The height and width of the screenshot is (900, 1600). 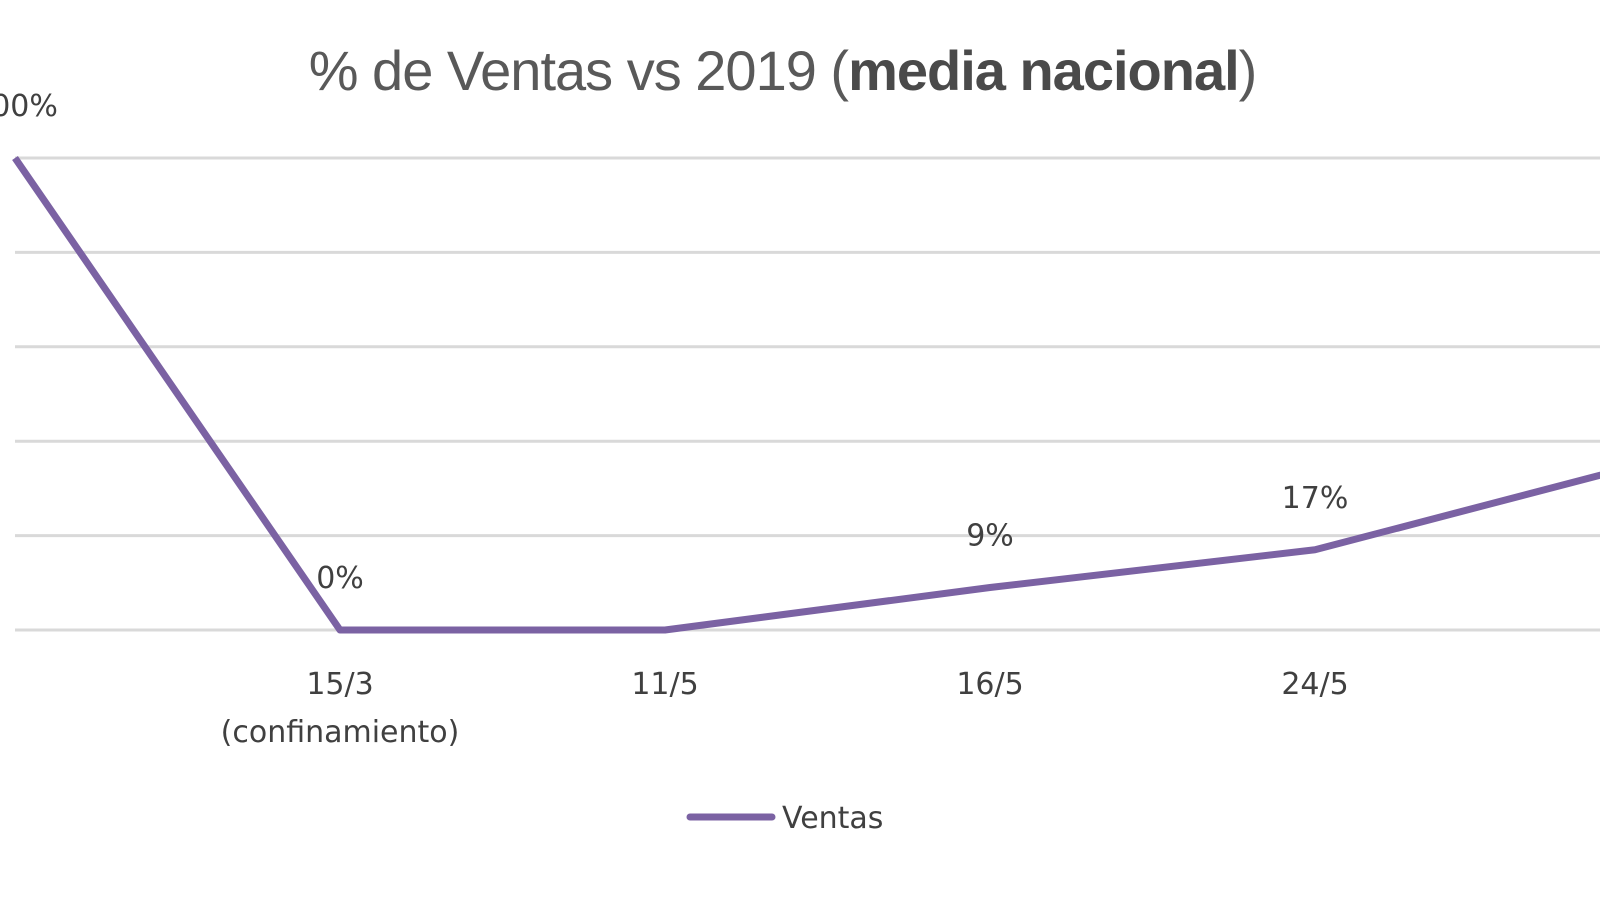 What do you see at coordinates (989, 684) in the screenshot?
I see `x-tick-label: 16/5` at bounding box center [989, 684].